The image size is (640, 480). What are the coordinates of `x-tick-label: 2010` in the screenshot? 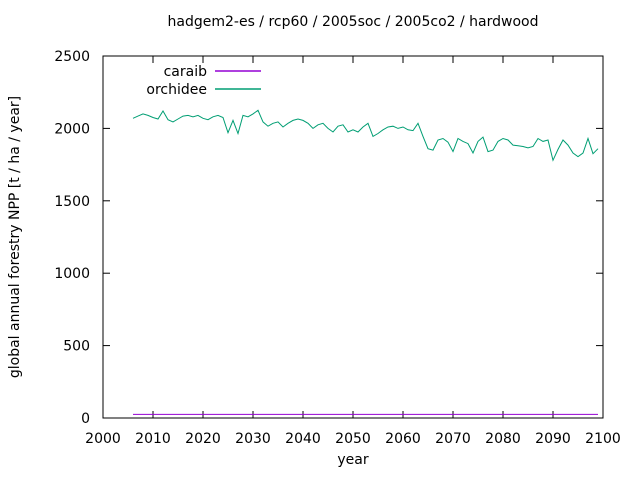 It's located at (153, 439).